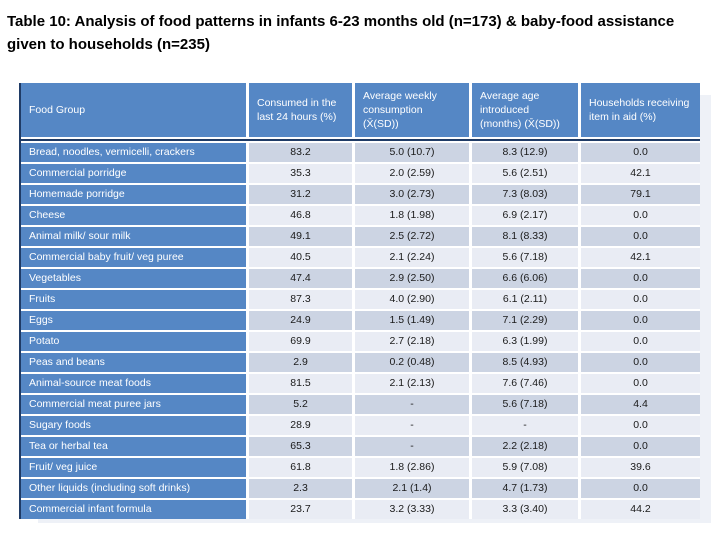 The width and height of the screenshot is (720, 540). I want to click on value-cell: 2.3, so click(300, 488).